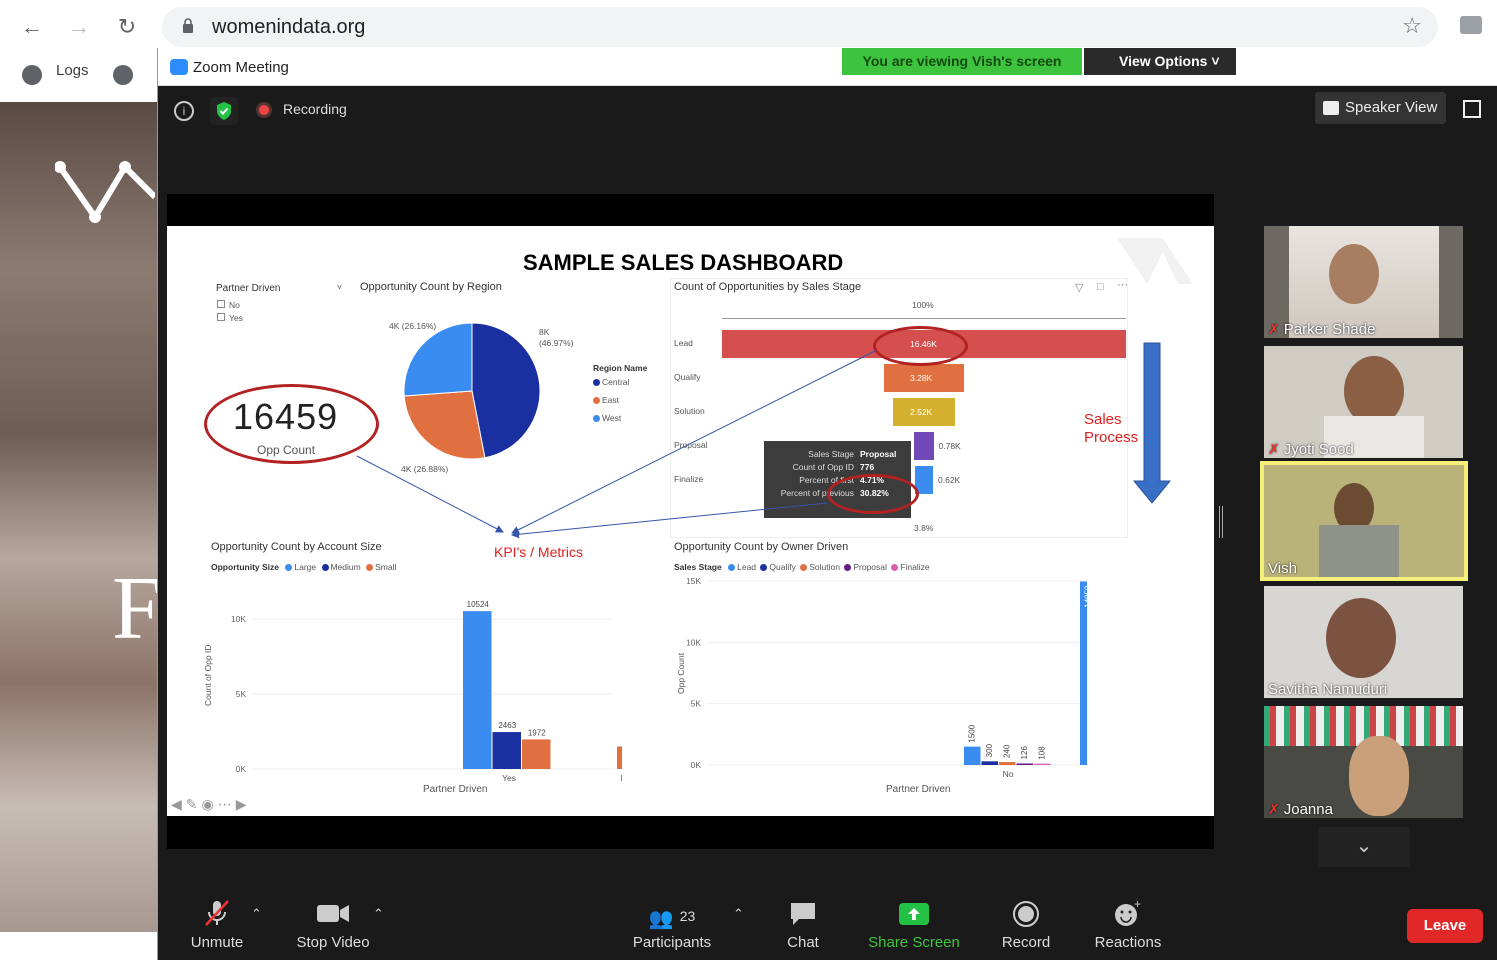 The image size is (1497, 969). I want to click on share-screen-label: Share Screen, so click(914, 942).